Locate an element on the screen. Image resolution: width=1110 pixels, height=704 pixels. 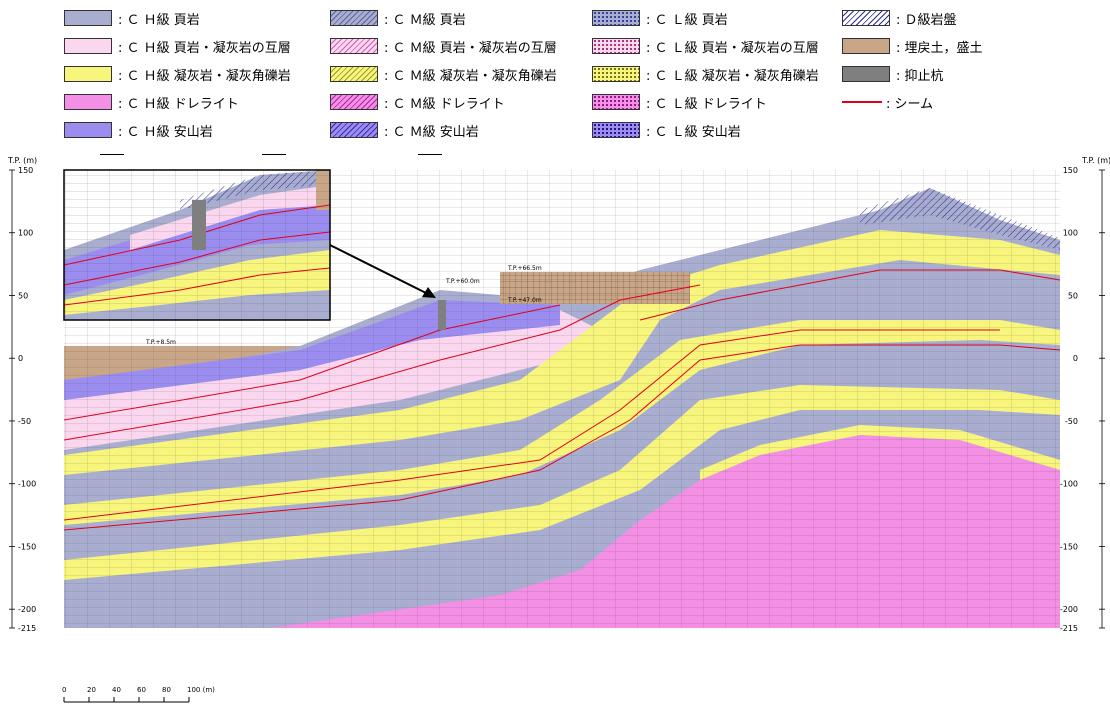
legend-item: : Ｃ Ｈ級 安山岩 is located at coordinates (138, 130).